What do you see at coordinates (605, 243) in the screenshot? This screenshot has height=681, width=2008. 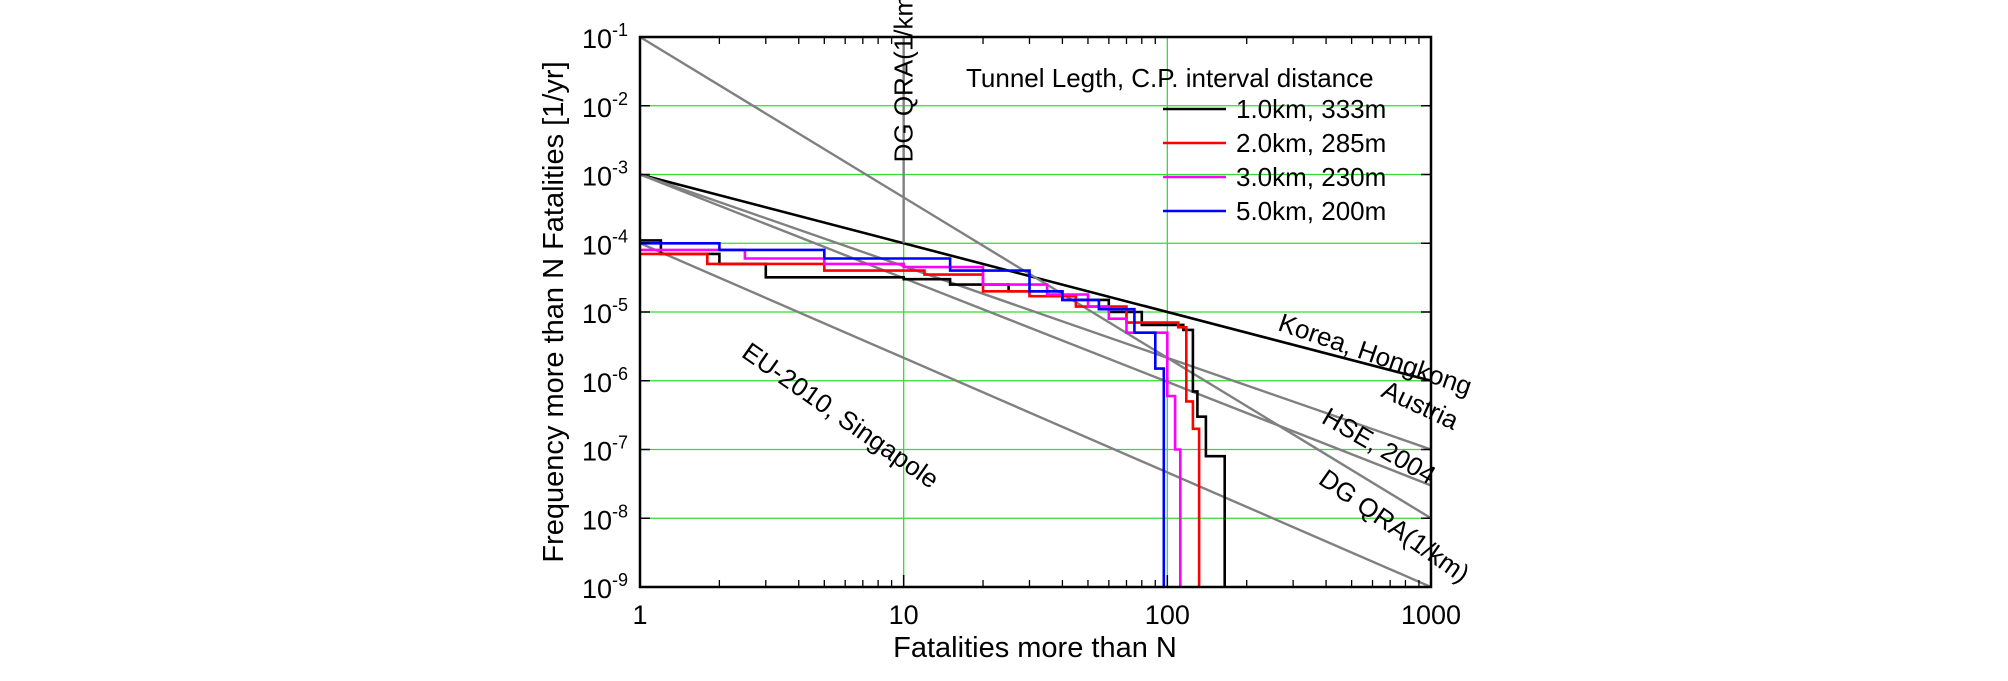 I see `y-tick-label: 10⁻⁴` at bounding box center [605, 243].